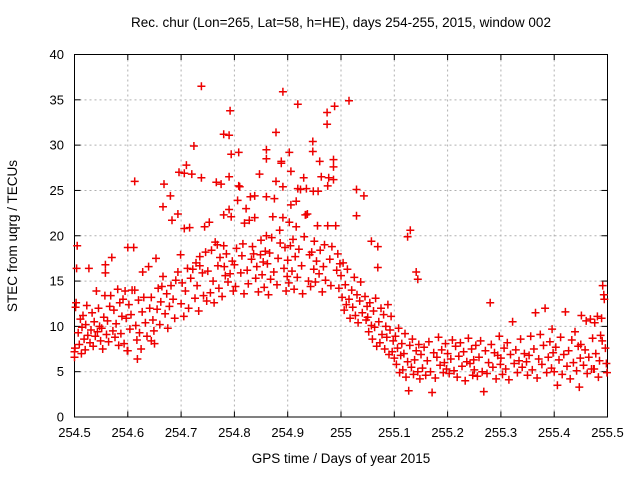 The width and height of the screenshot is (640, 480). Describe the element at coordinates (74, 432) in the screenshot. I see `x-tick-label: 254.5` at that location.